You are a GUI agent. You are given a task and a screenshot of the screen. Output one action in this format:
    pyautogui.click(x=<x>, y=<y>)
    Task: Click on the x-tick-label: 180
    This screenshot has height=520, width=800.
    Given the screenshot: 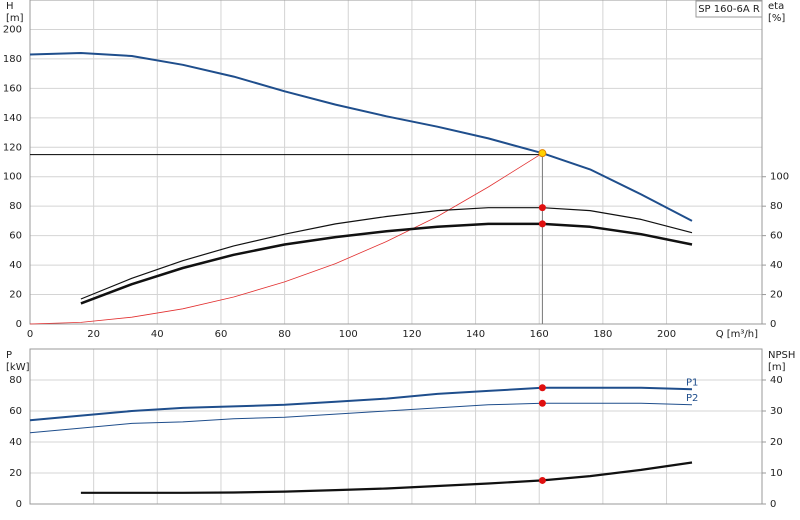 What is the action you would take?
    pyautogui.click(x=602, y=334)
    